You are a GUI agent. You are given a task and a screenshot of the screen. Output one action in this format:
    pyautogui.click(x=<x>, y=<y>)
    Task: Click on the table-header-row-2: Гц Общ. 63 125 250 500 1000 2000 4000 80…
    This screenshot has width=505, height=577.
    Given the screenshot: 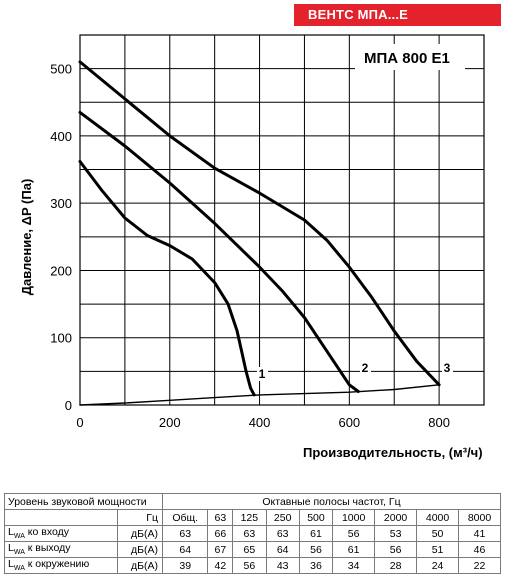 What is the action you would take?
    pyautogui.click(x=252, y=517)
    